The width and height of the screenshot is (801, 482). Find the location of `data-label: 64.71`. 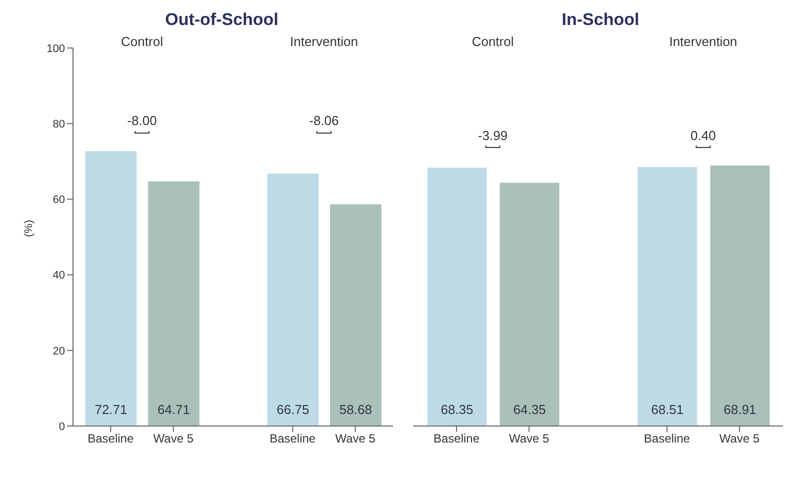

data-label: 64.71 is located at coordinates (173, 409).